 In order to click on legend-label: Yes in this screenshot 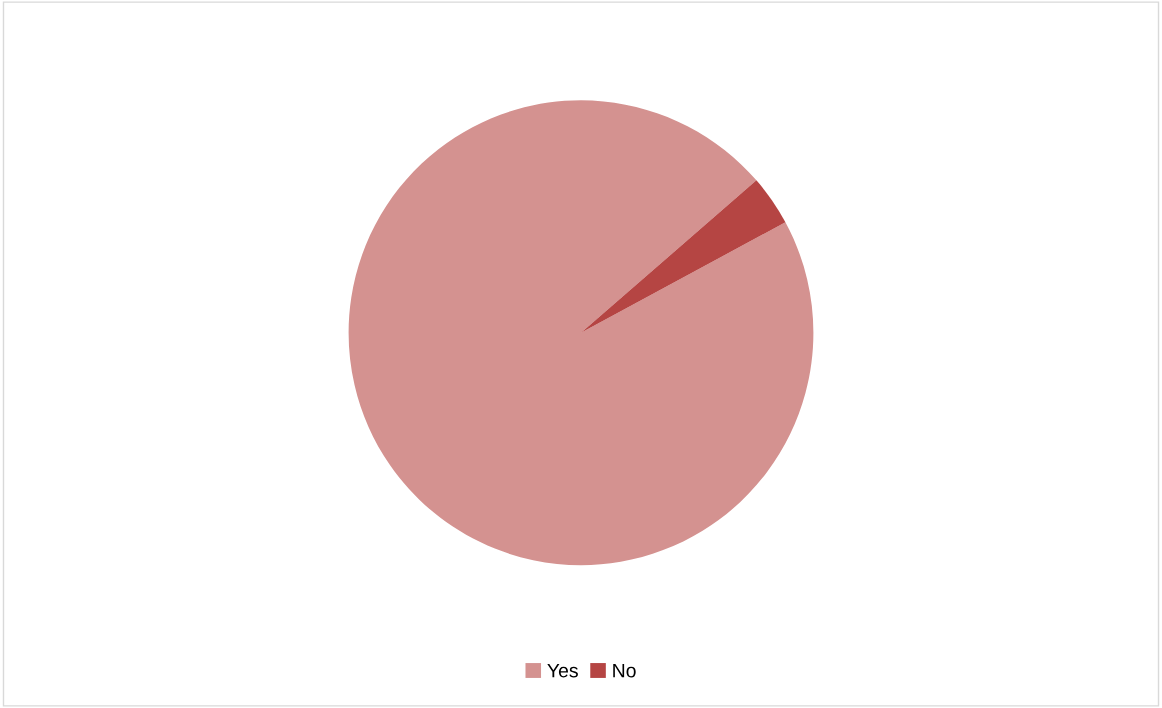, I will do `click(562, 670)`.